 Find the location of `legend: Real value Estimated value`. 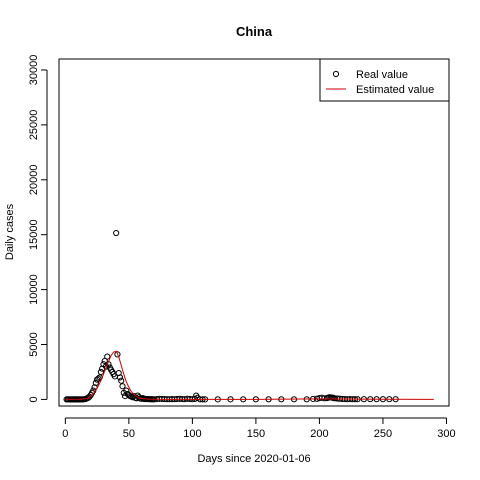

legend: Real value Estimated value is located at coordinates (384, 80).